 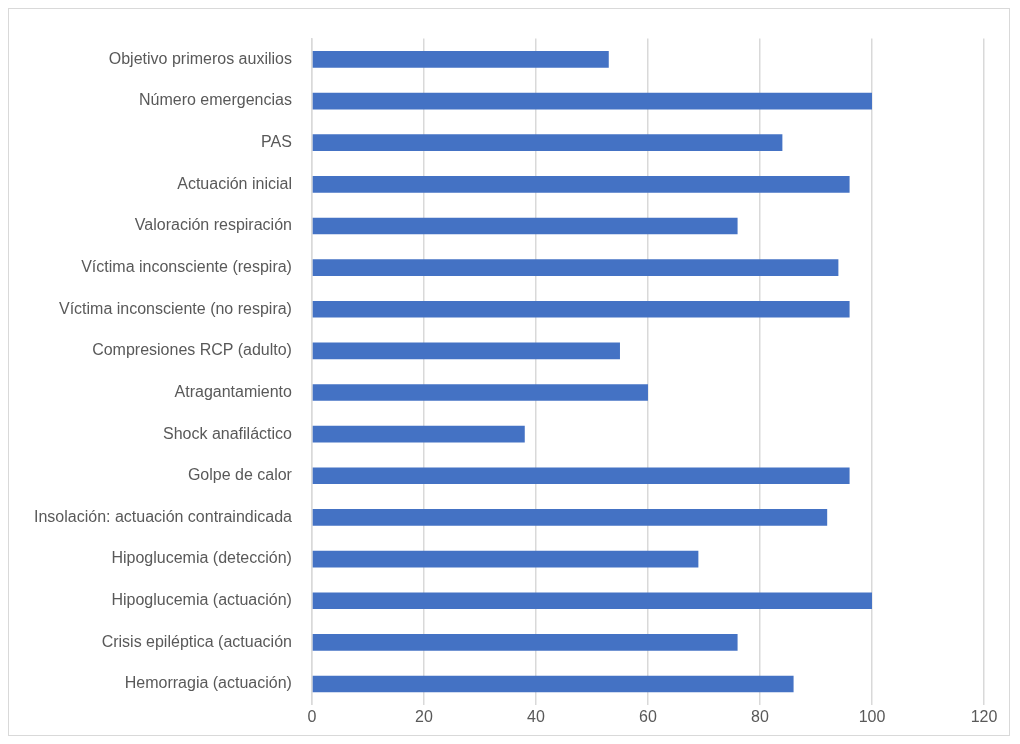 What do you see at coordinates (424, 716) in the screenshot?
I see `x-tick-label: 20` at bounding box center [424, 716].